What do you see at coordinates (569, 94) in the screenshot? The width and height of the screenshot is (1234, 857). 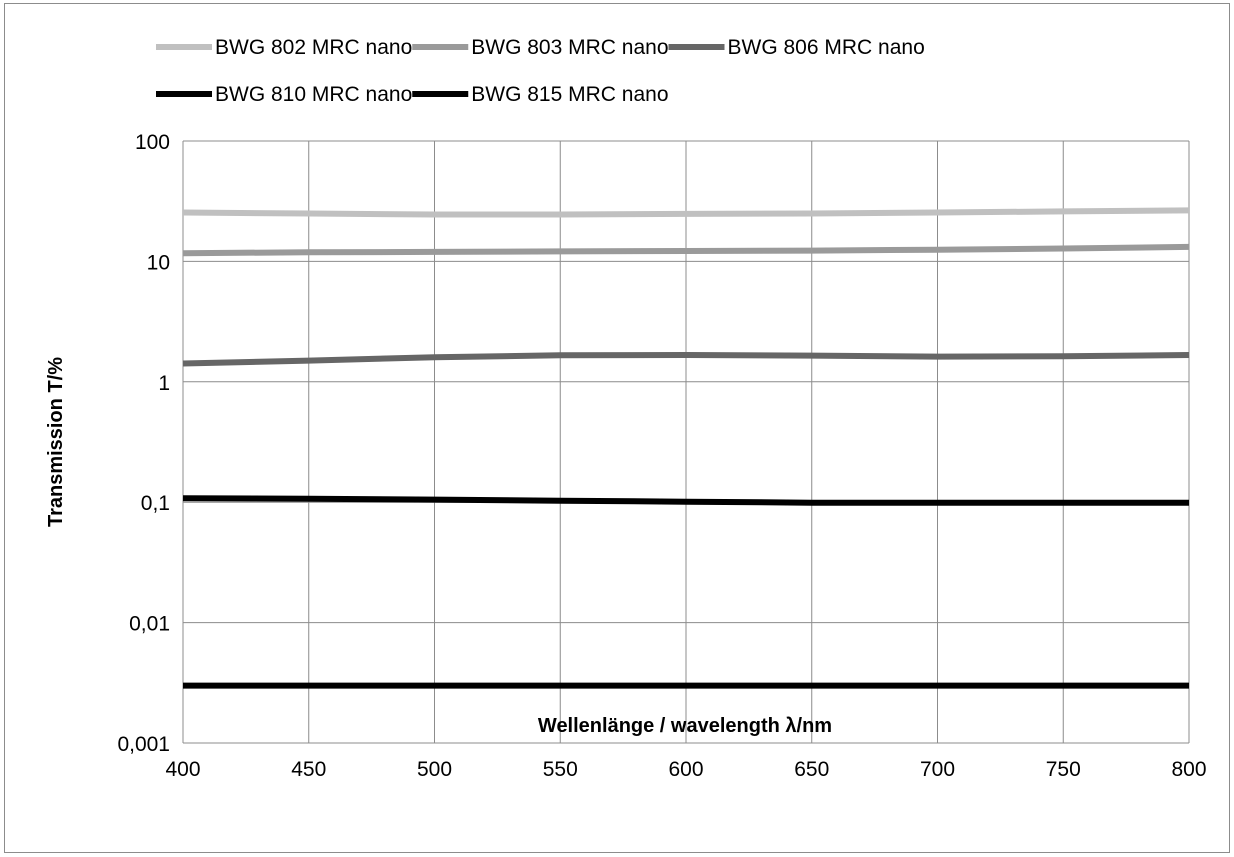 I see `legend-label-5: BWG 815 MRC nano` at bounding box center [569, 94].